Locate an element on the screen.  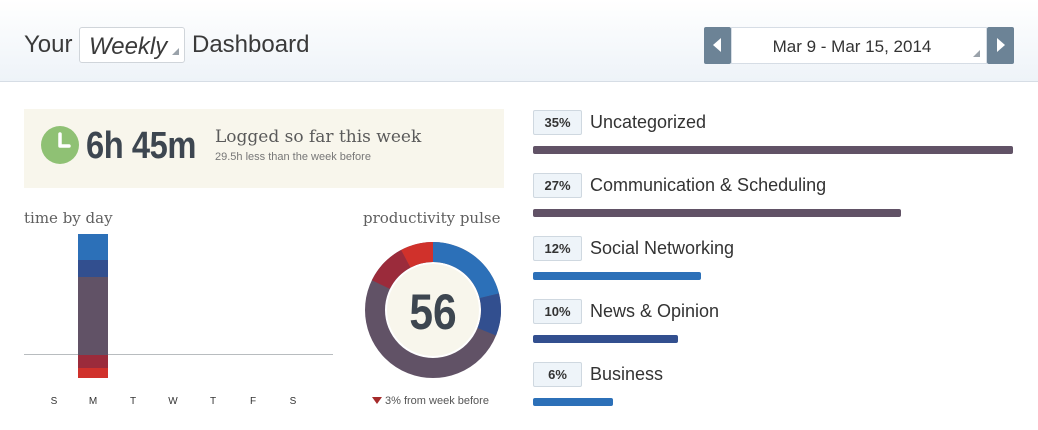
category-name: Social Networking is located at coordinates (662, 248).